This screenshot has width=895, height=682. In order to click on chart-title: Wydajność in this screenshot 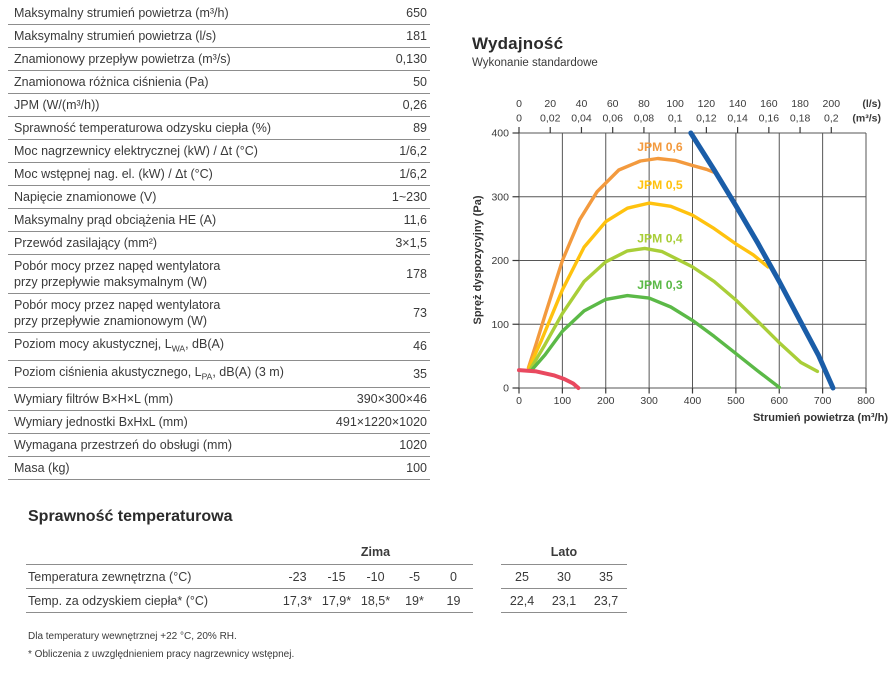, I will do `click(518, 43)`.